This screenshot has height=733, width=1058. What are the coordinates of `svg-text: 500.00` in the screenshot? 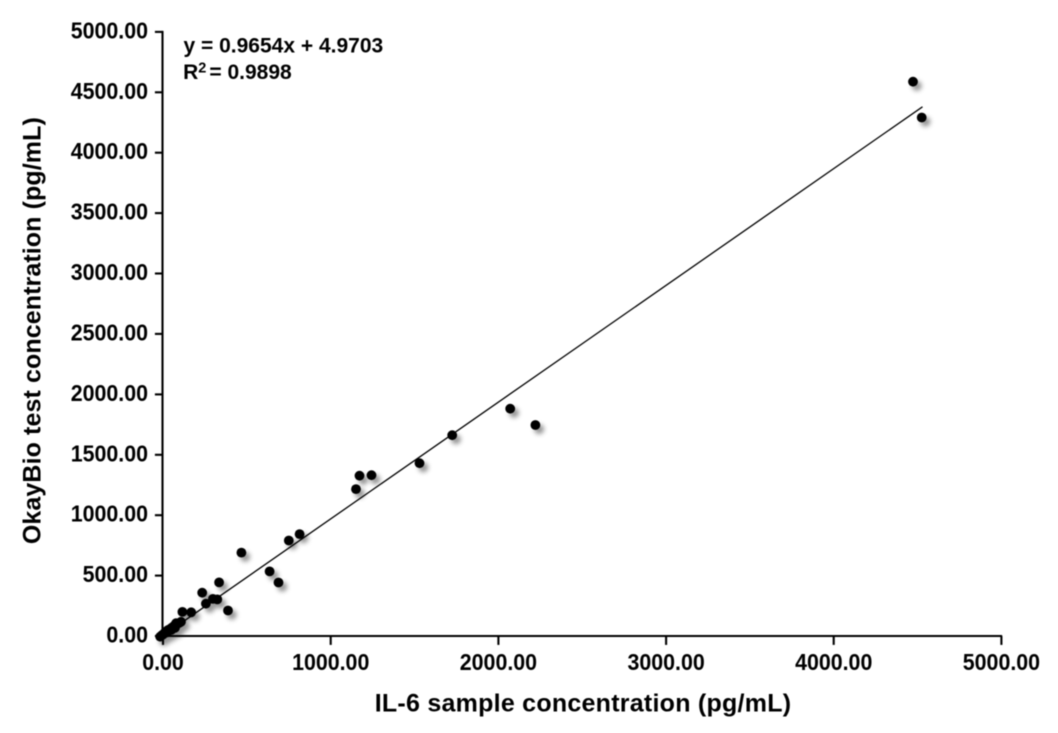 It's located at (115, 574).